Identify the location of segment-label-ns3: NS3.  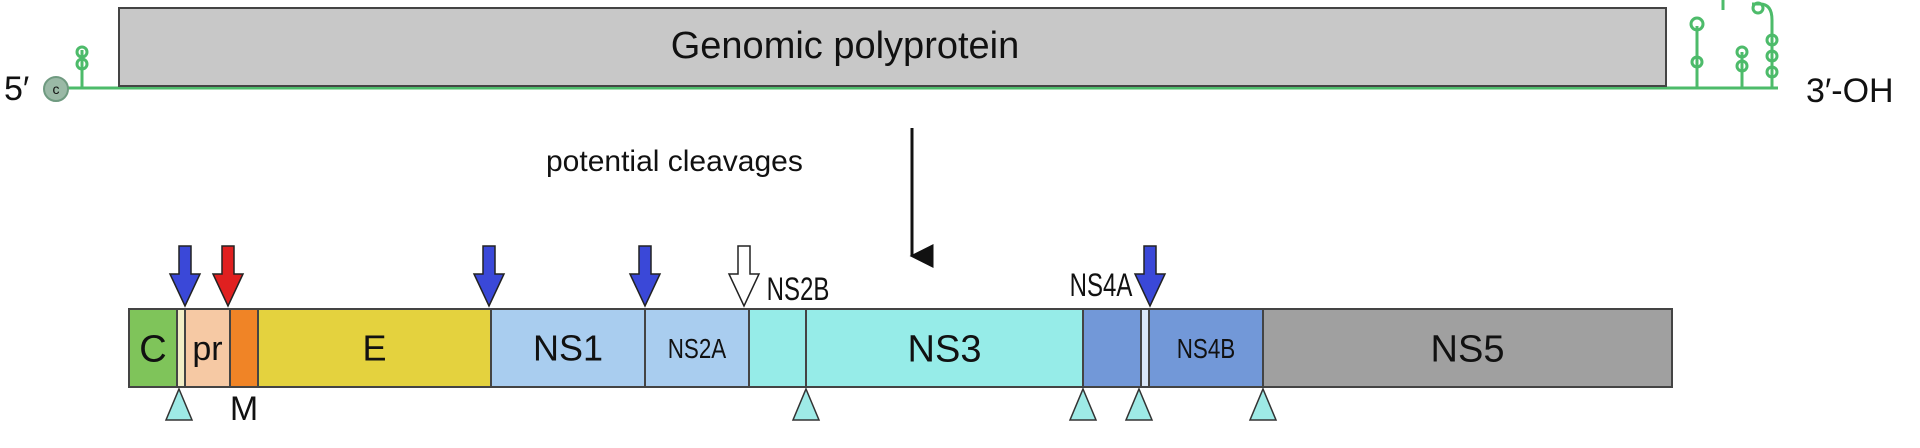
(945, 349).